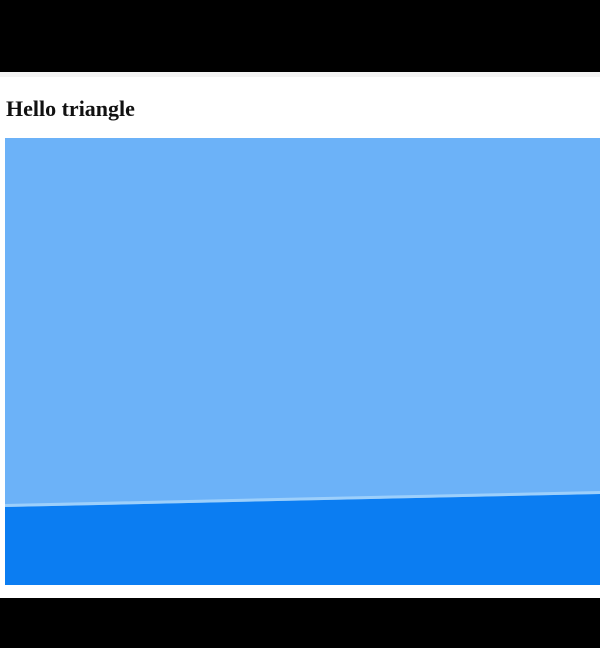  I want to click on letterbox-top, so click(300, 36).